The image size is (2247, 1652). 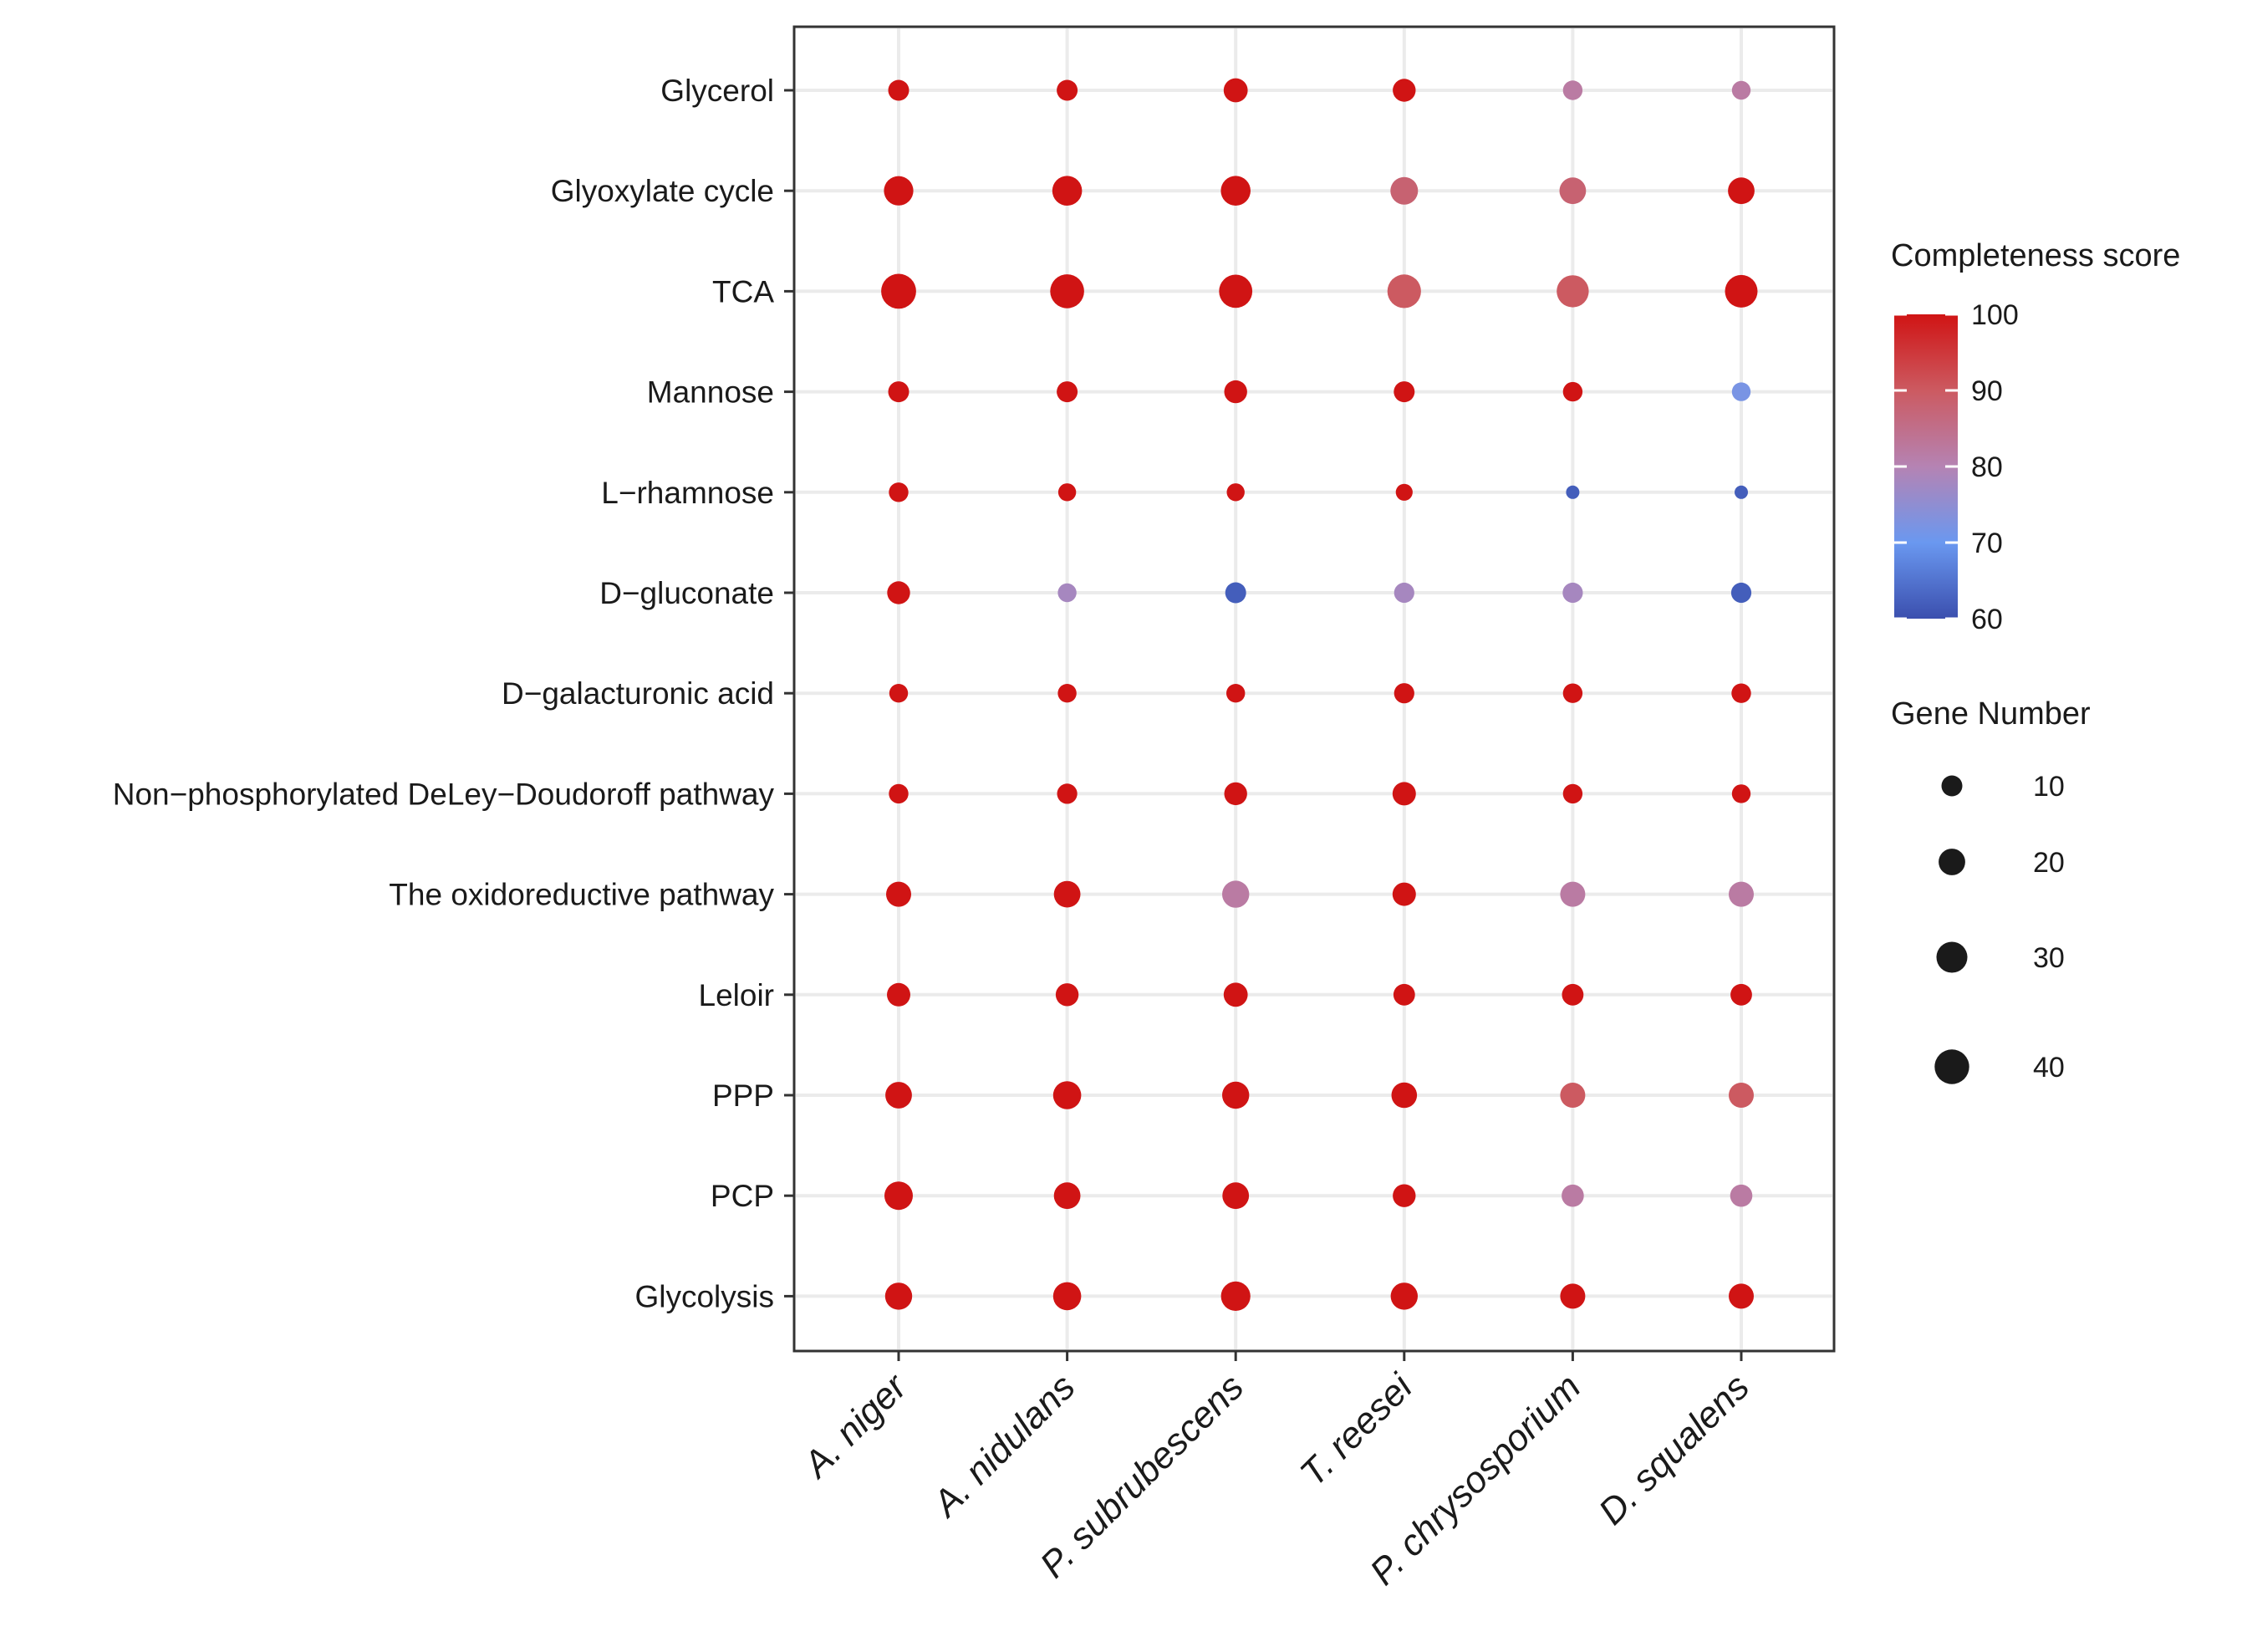 What do you see at coordinates (686, 593) in the screenshot?
I see `y-tick-label: D−gluconate` at bounding box center [686, 593].